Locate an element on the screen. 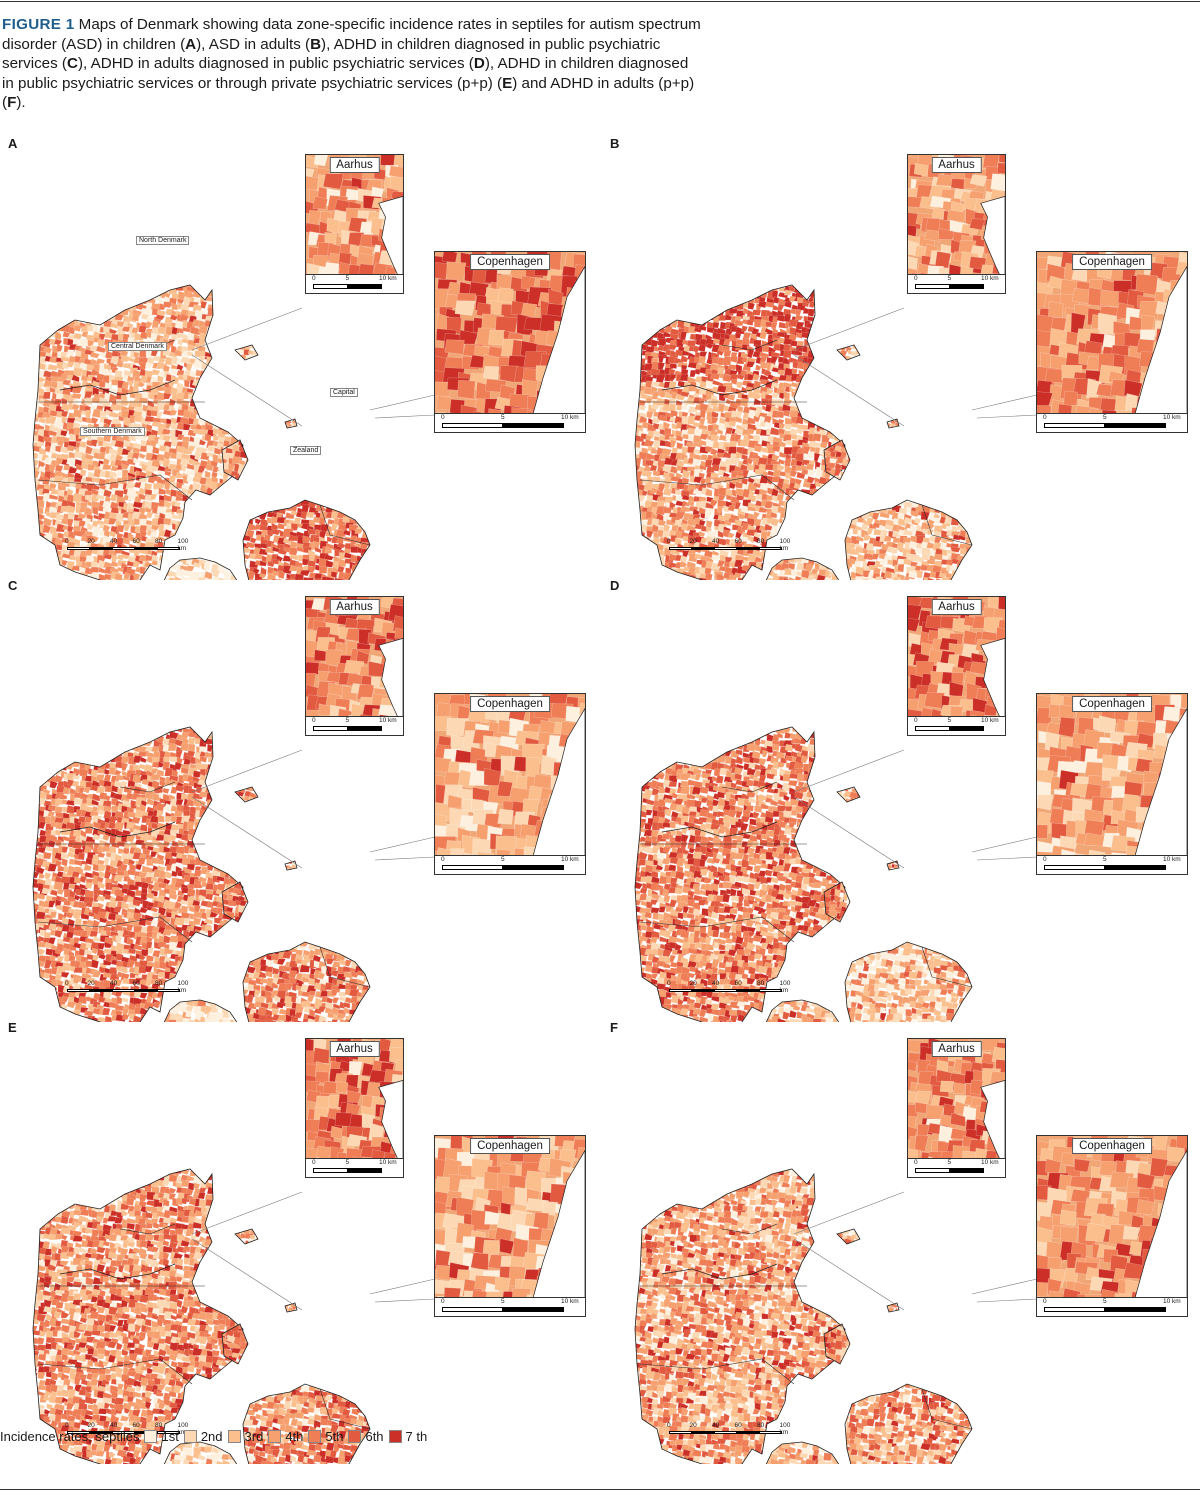 The image size is (1200, 1495). bottom-rule is located at coordinates (600, 1489).